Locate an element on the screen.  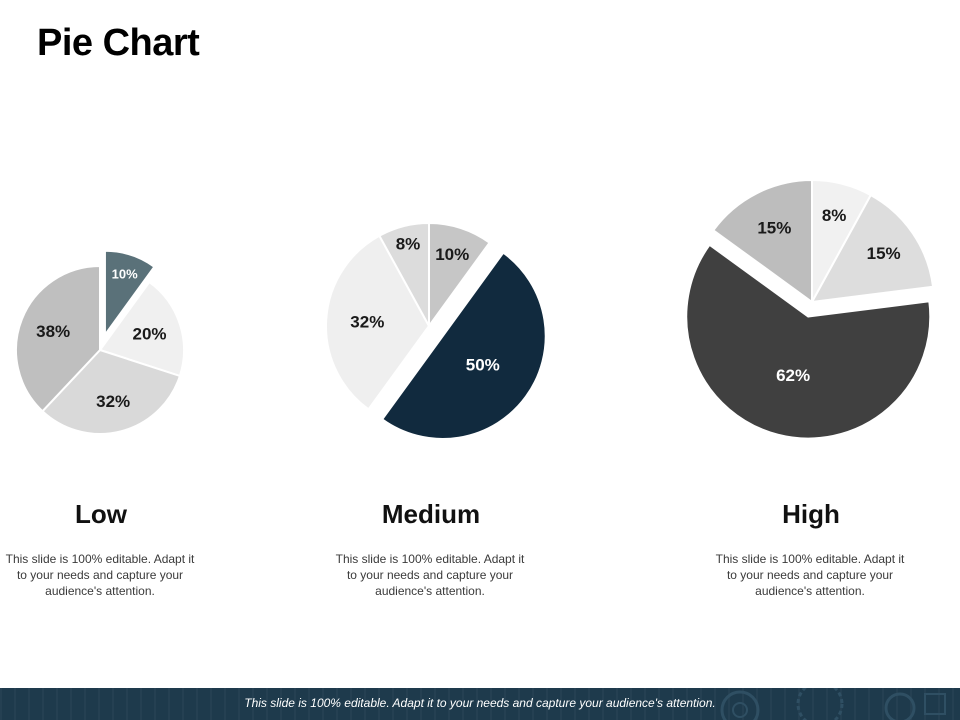
gear-pattern-icon is located at coordinates (833, 704).